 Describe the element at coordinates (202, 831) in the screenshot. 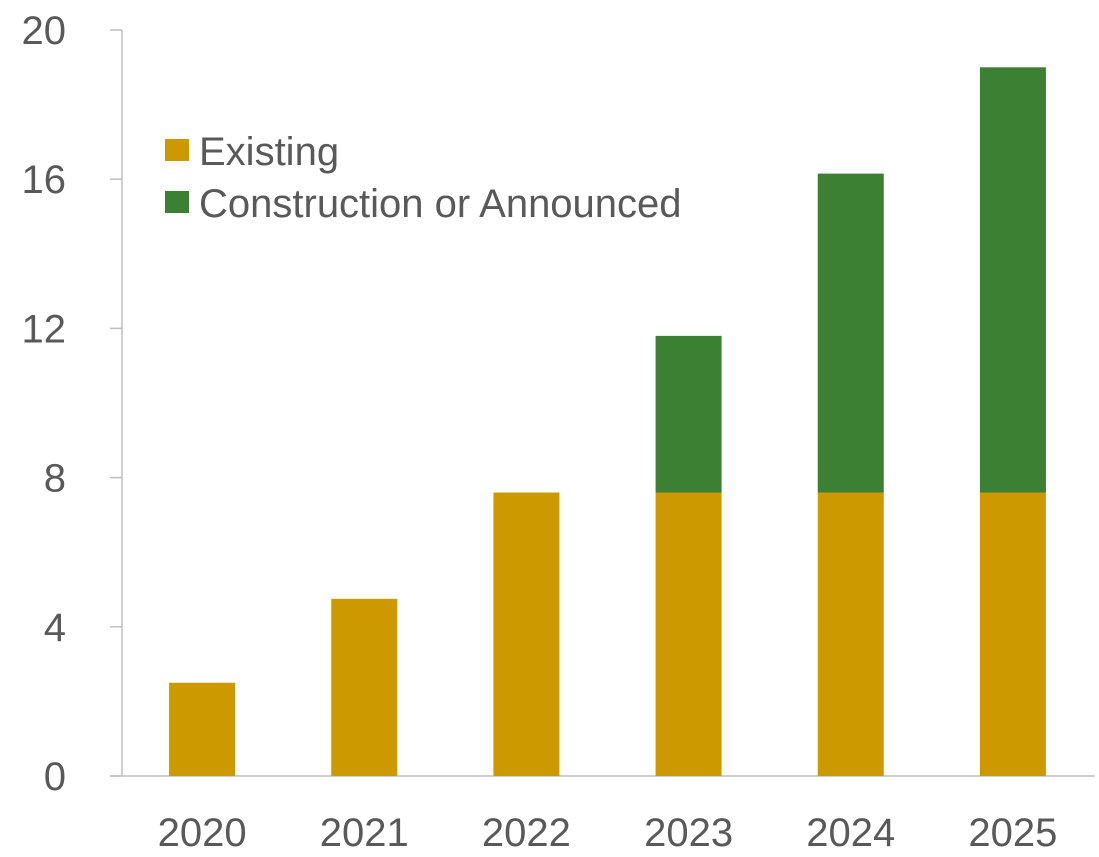

I see `x-tick-label: 2020` at that location.